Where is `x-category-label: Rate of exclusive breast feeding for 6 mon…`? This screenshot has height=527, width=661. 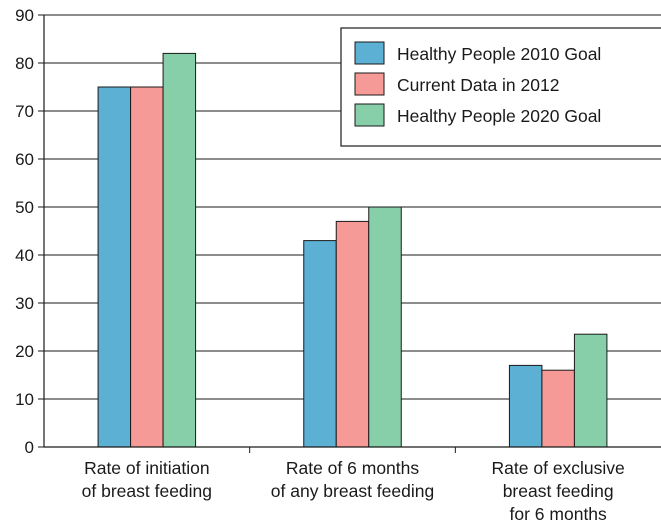 x-category-label: Rate of exclusive breast feeding for 6 mon… is located at coordinates (558, 491).